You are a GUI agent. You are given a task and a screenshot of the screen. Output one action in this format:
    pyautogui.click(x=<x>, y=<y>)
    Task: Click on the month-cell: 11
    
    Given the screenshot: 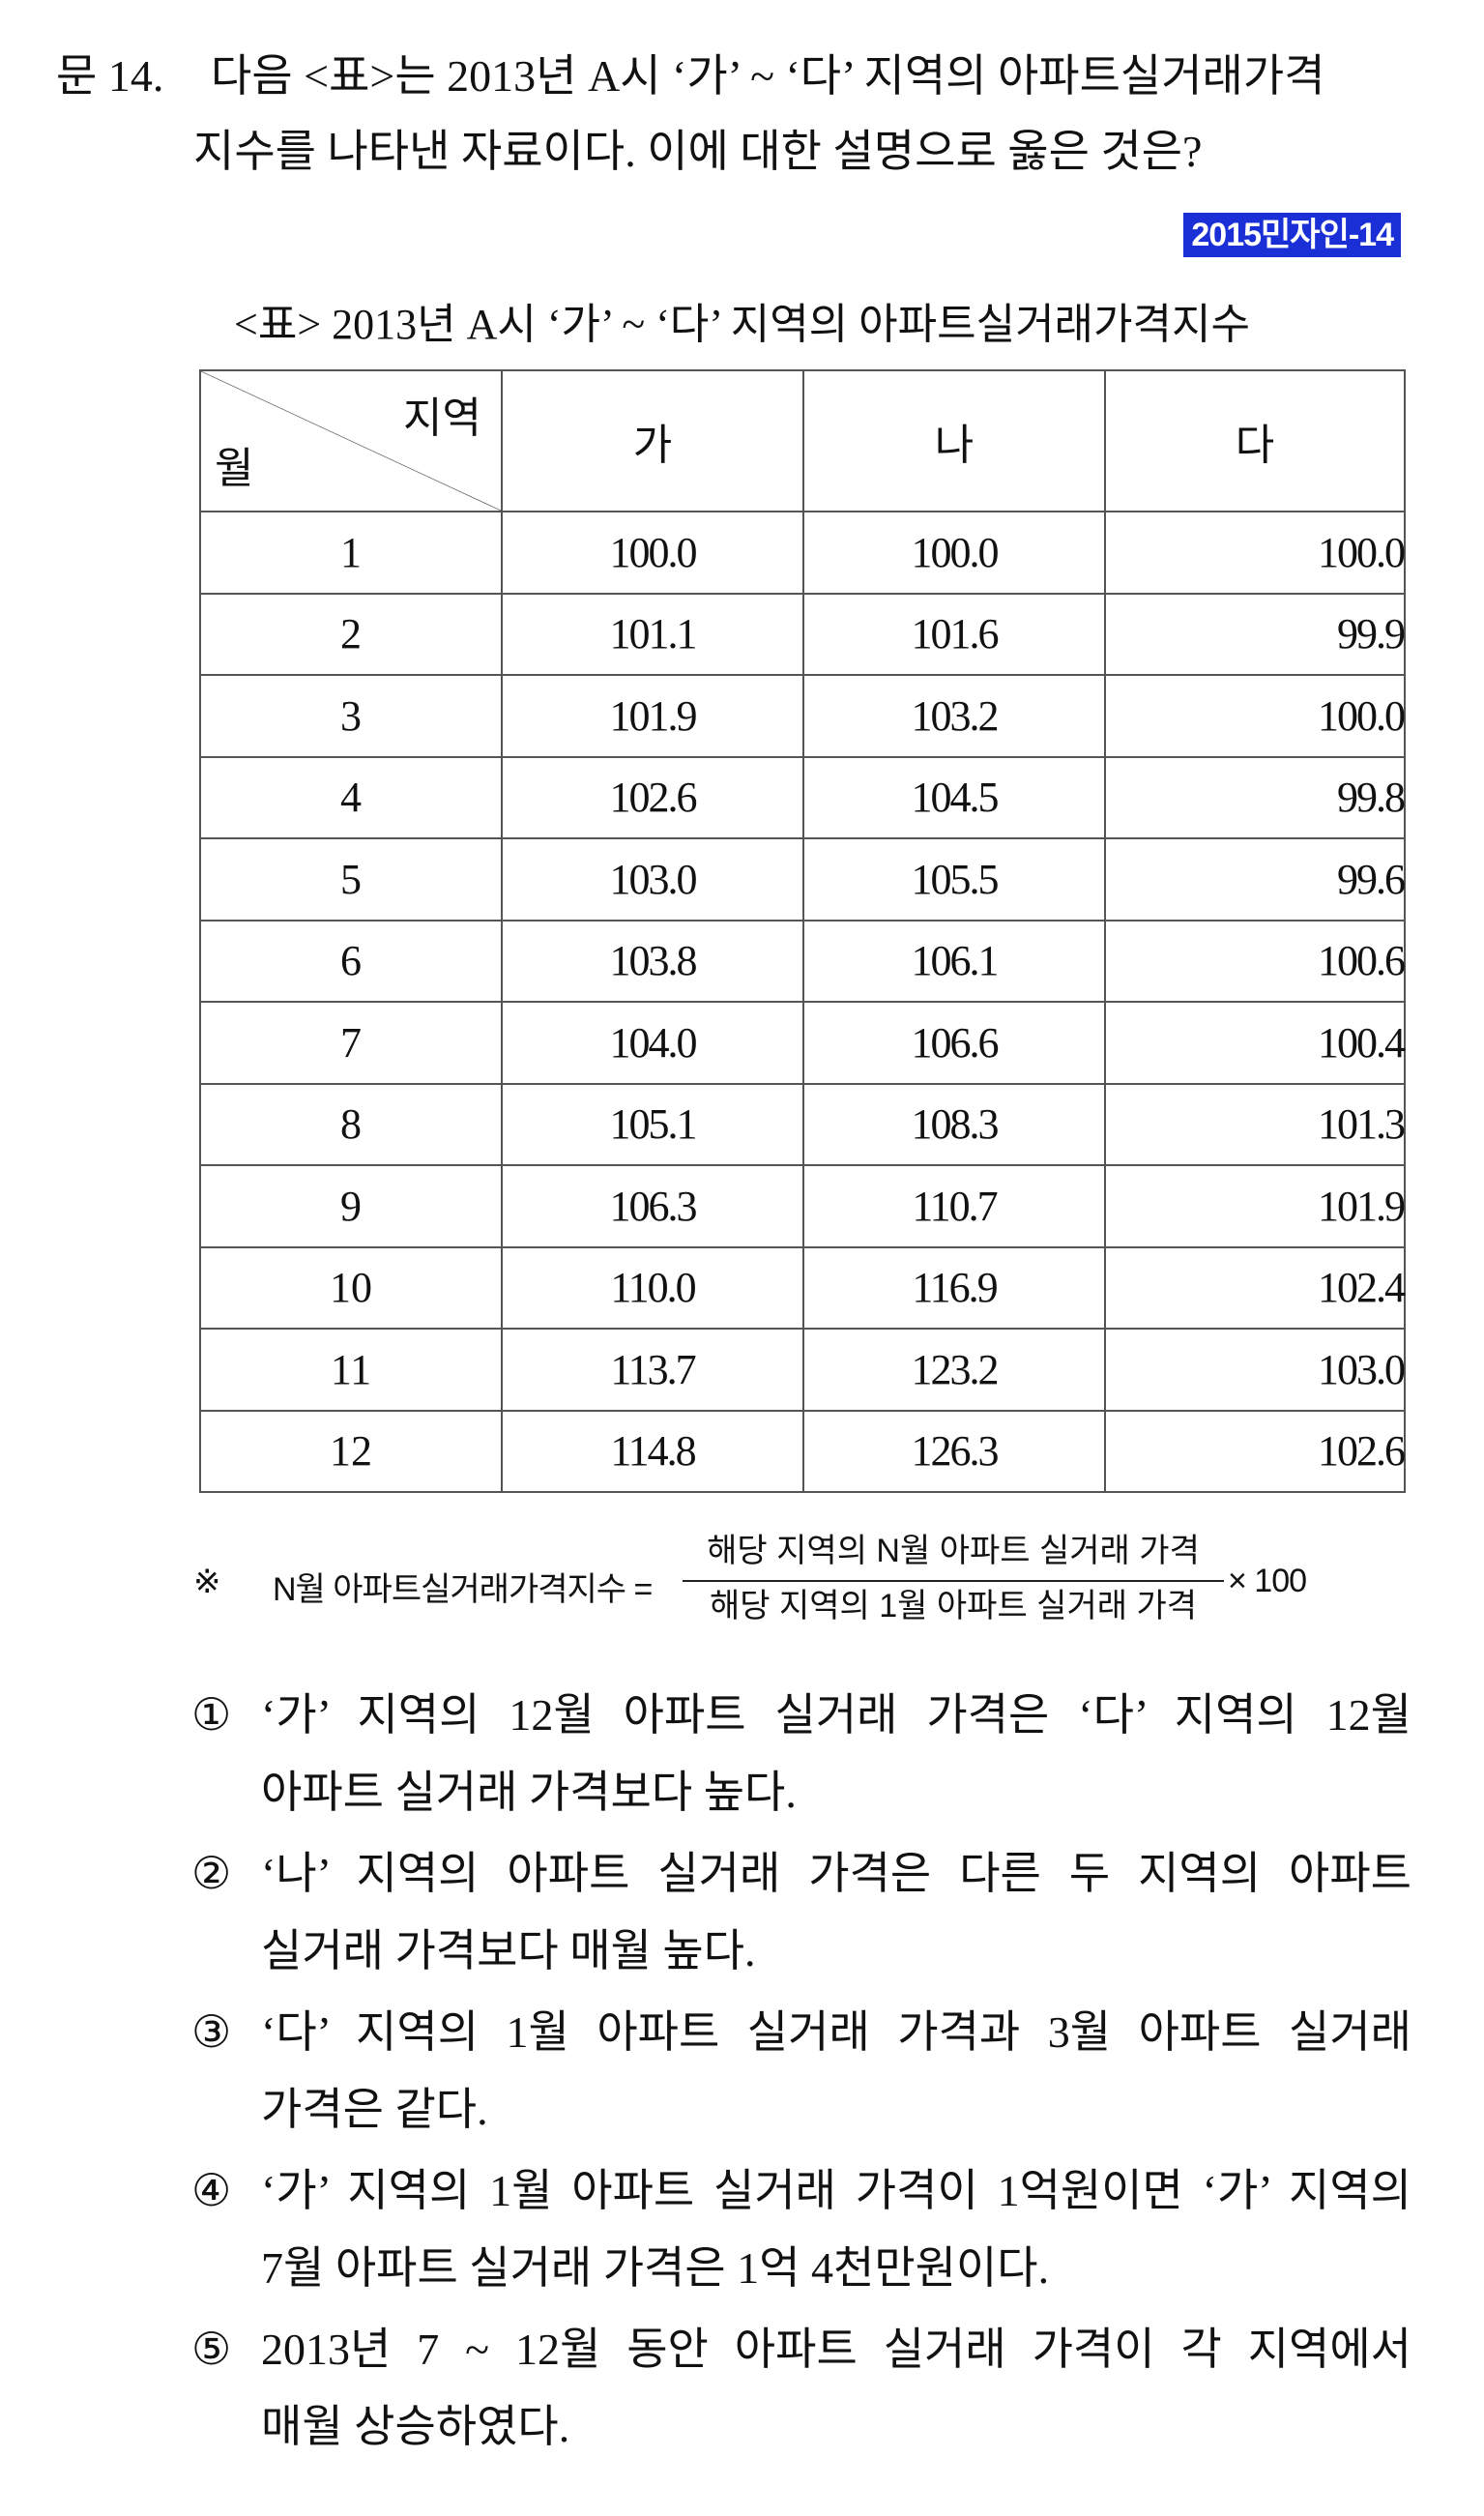 What is the action you would take?
    pyautogui.click(x=351, y=1370)
    